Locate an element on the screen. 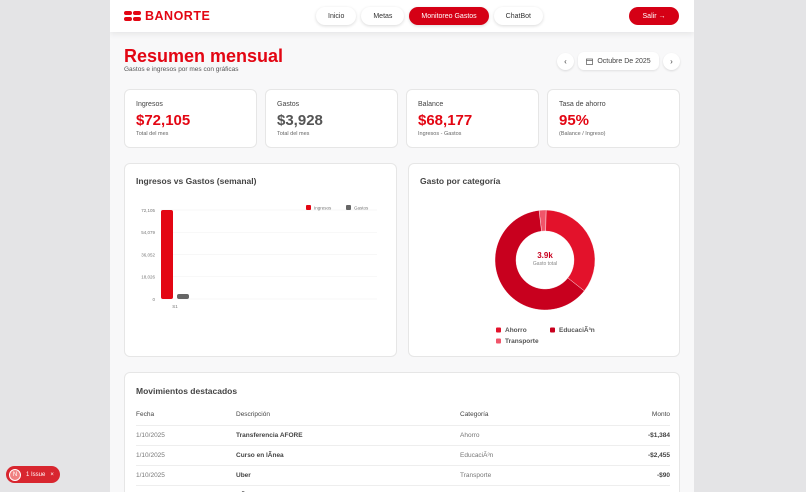 The image size is (806, 492). chevron-left-icon: ‹ is located at coordinates (565, 61).